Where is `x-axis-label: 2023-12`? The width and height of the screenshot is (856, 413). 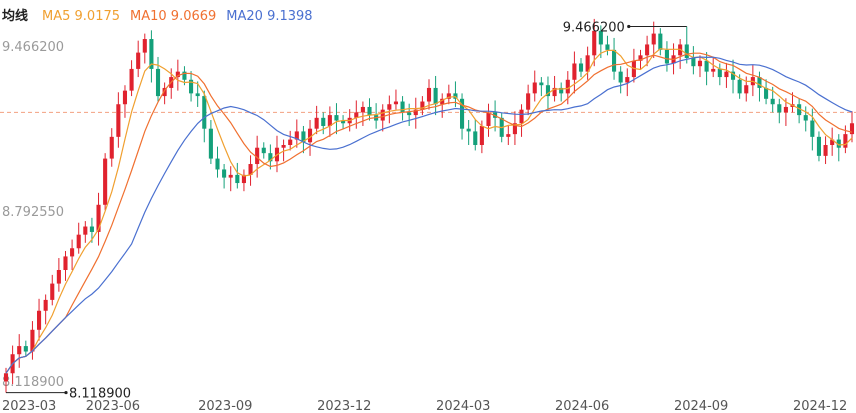 x-axis-label: 2023-12 is located at coordinates (344, 406).